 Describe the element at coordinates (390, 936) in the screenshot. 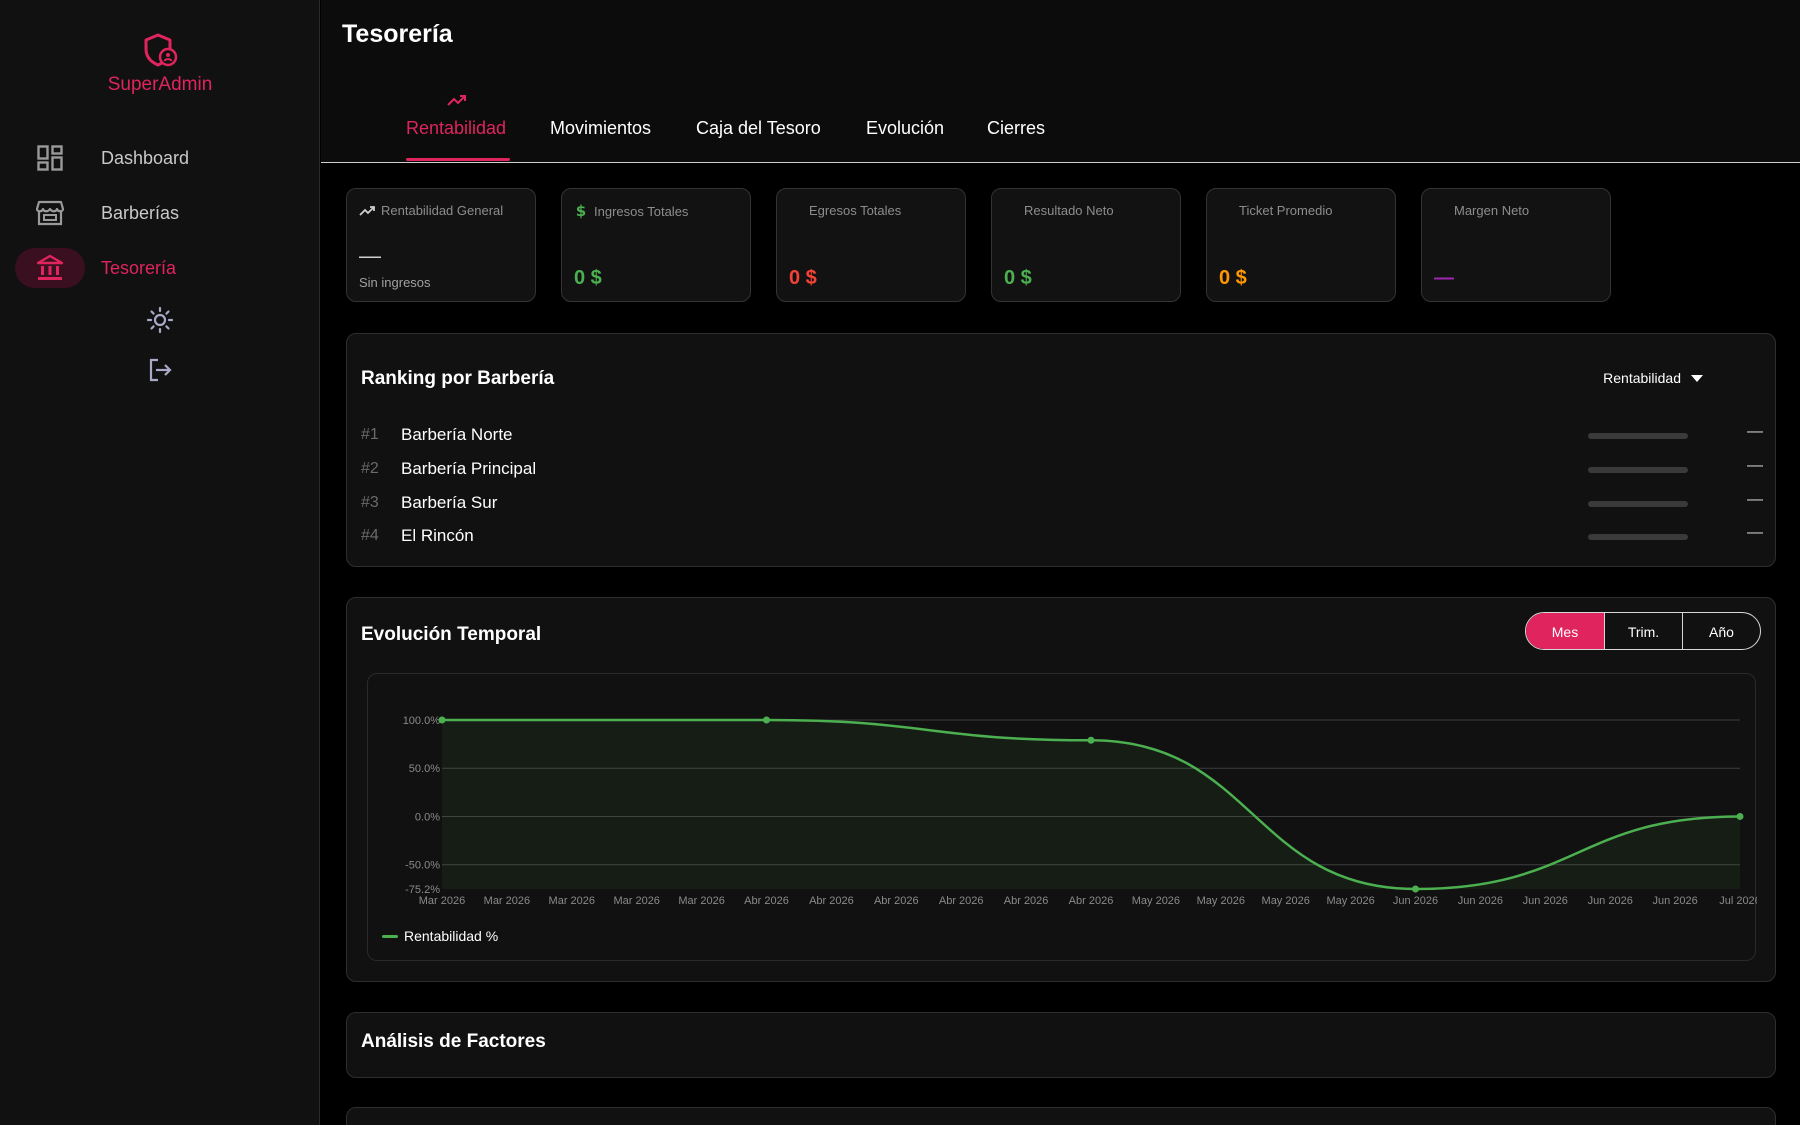

I see `legend-swatch` at that location.